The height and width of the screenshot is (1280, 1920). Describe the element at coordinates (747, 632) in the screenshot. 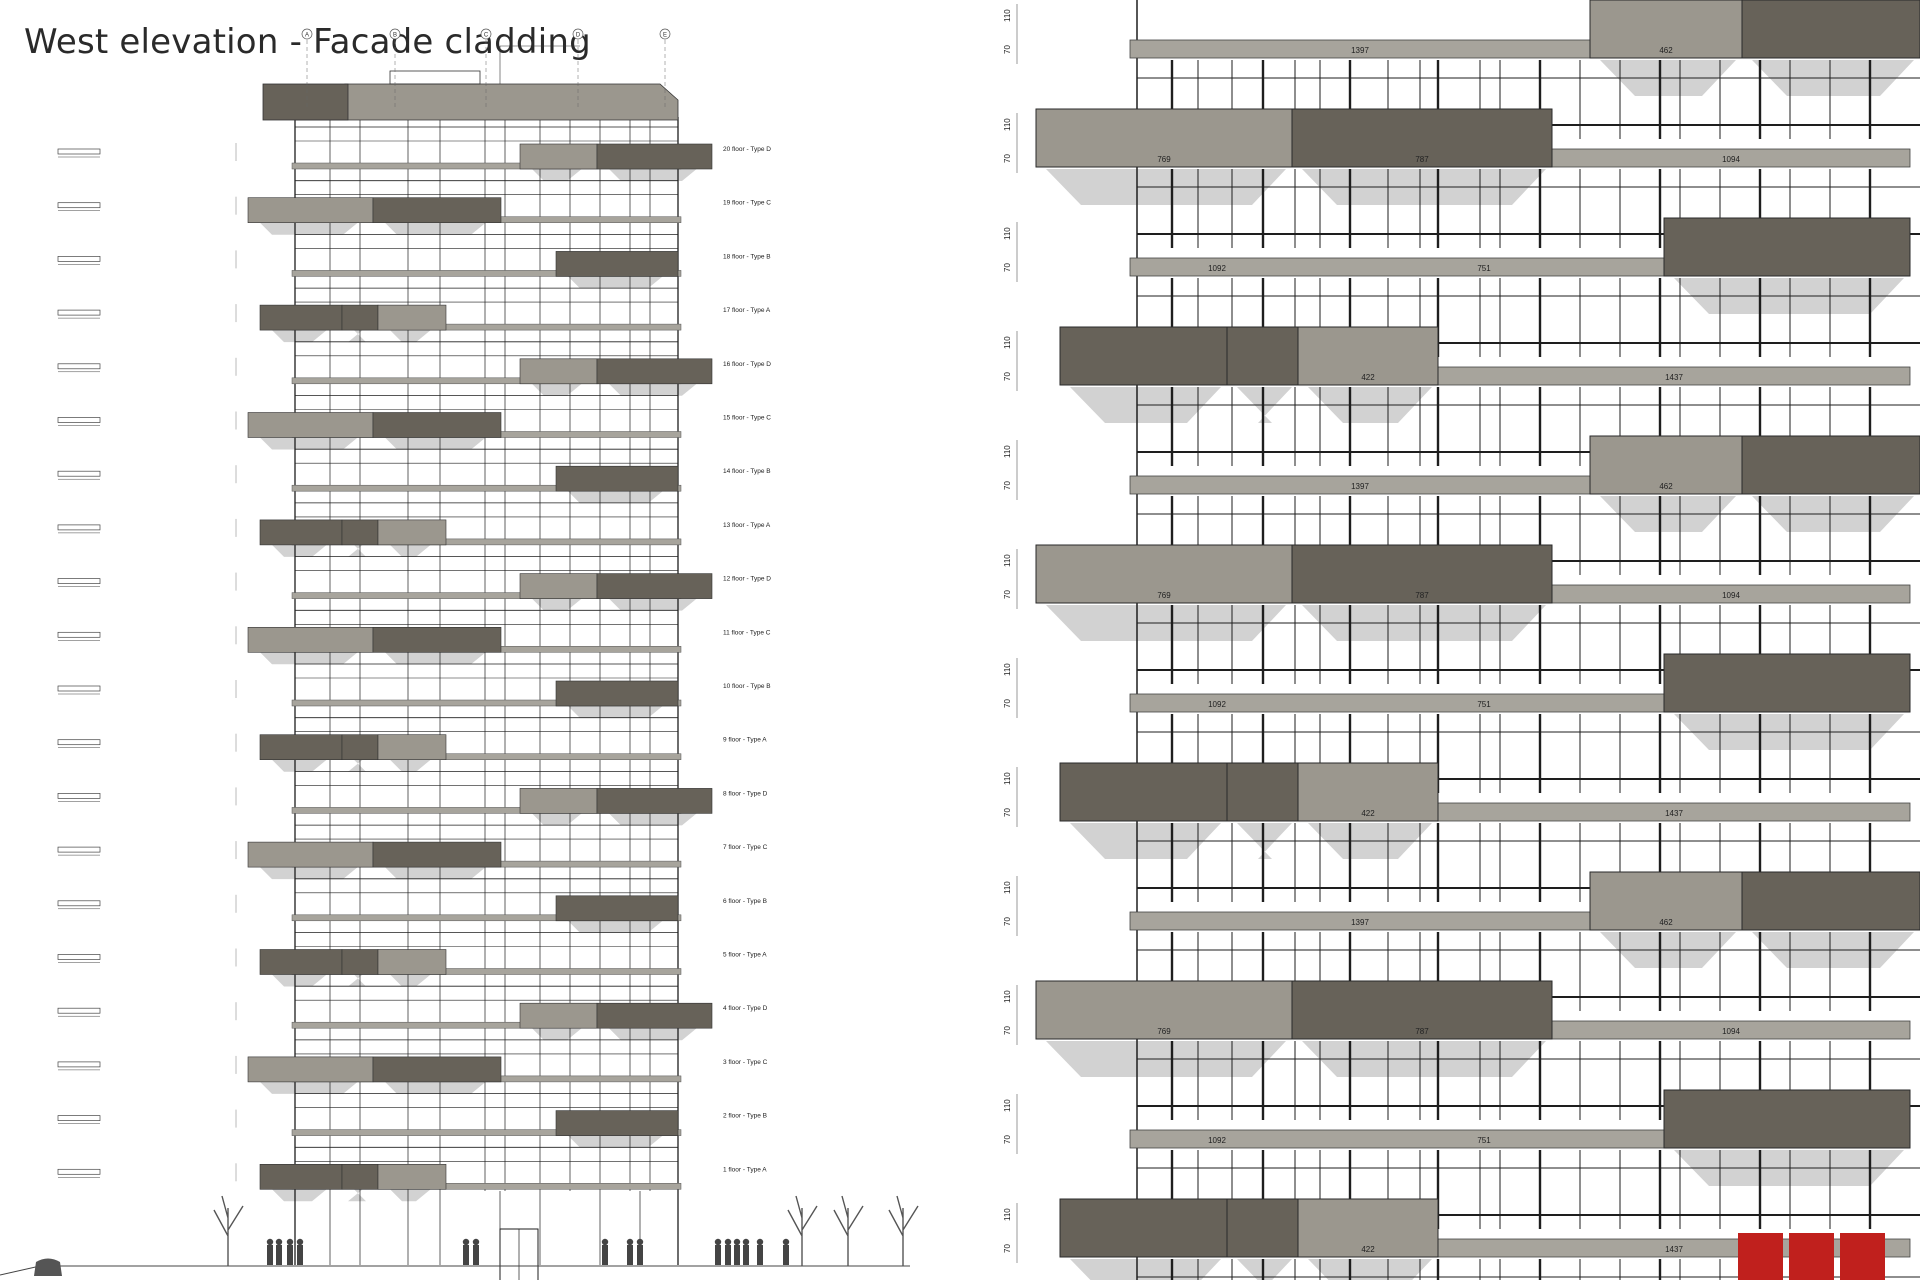

I see `floor-label: 11 floor - Type C` at that location.